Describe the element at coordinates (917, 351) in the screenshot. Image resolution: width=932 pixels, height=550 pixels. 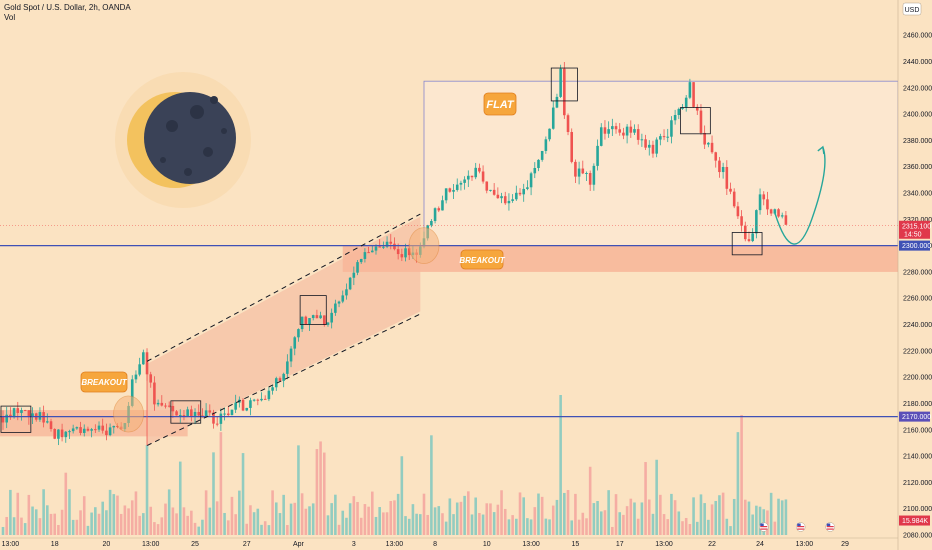
I see `y-tick-label: 2220.000` at that location.